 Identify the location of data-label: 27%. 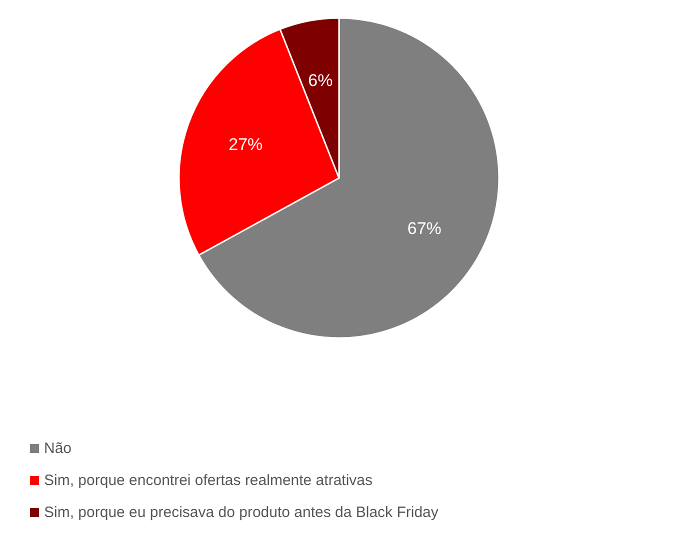
(245, 144).